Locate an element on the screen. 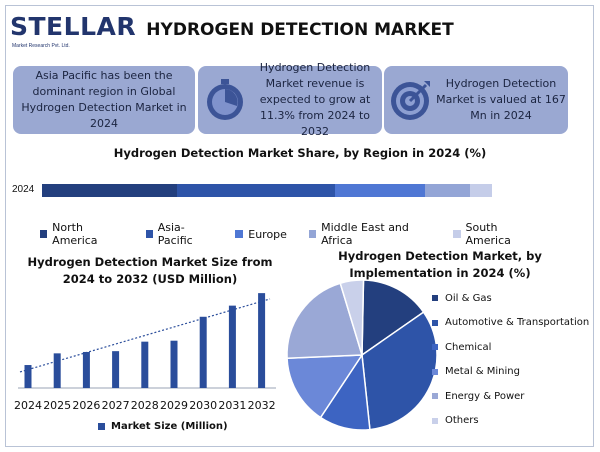  legend-label: Others is located at coordinates (462, 421).